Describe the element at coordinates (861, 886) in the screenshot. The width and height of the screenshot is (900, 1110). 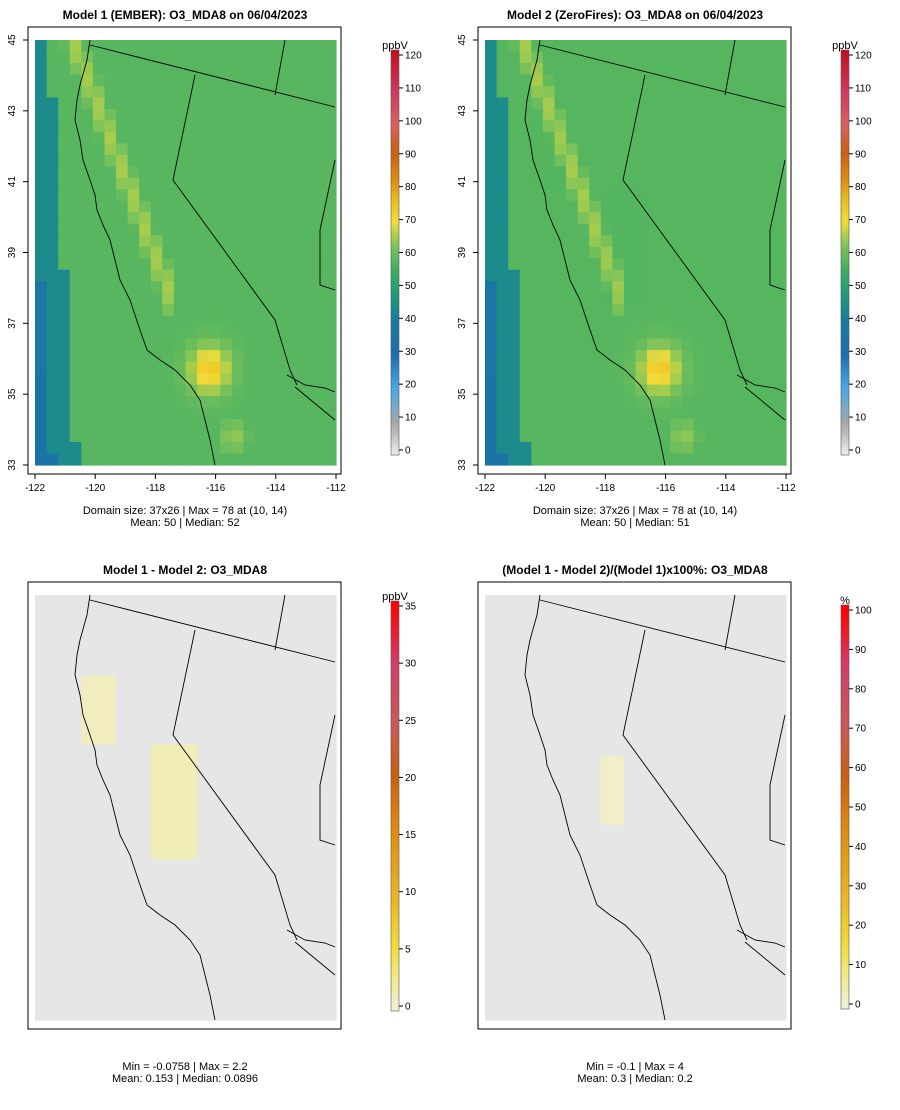
I see `colorbar-tick-label: 30` at that location.